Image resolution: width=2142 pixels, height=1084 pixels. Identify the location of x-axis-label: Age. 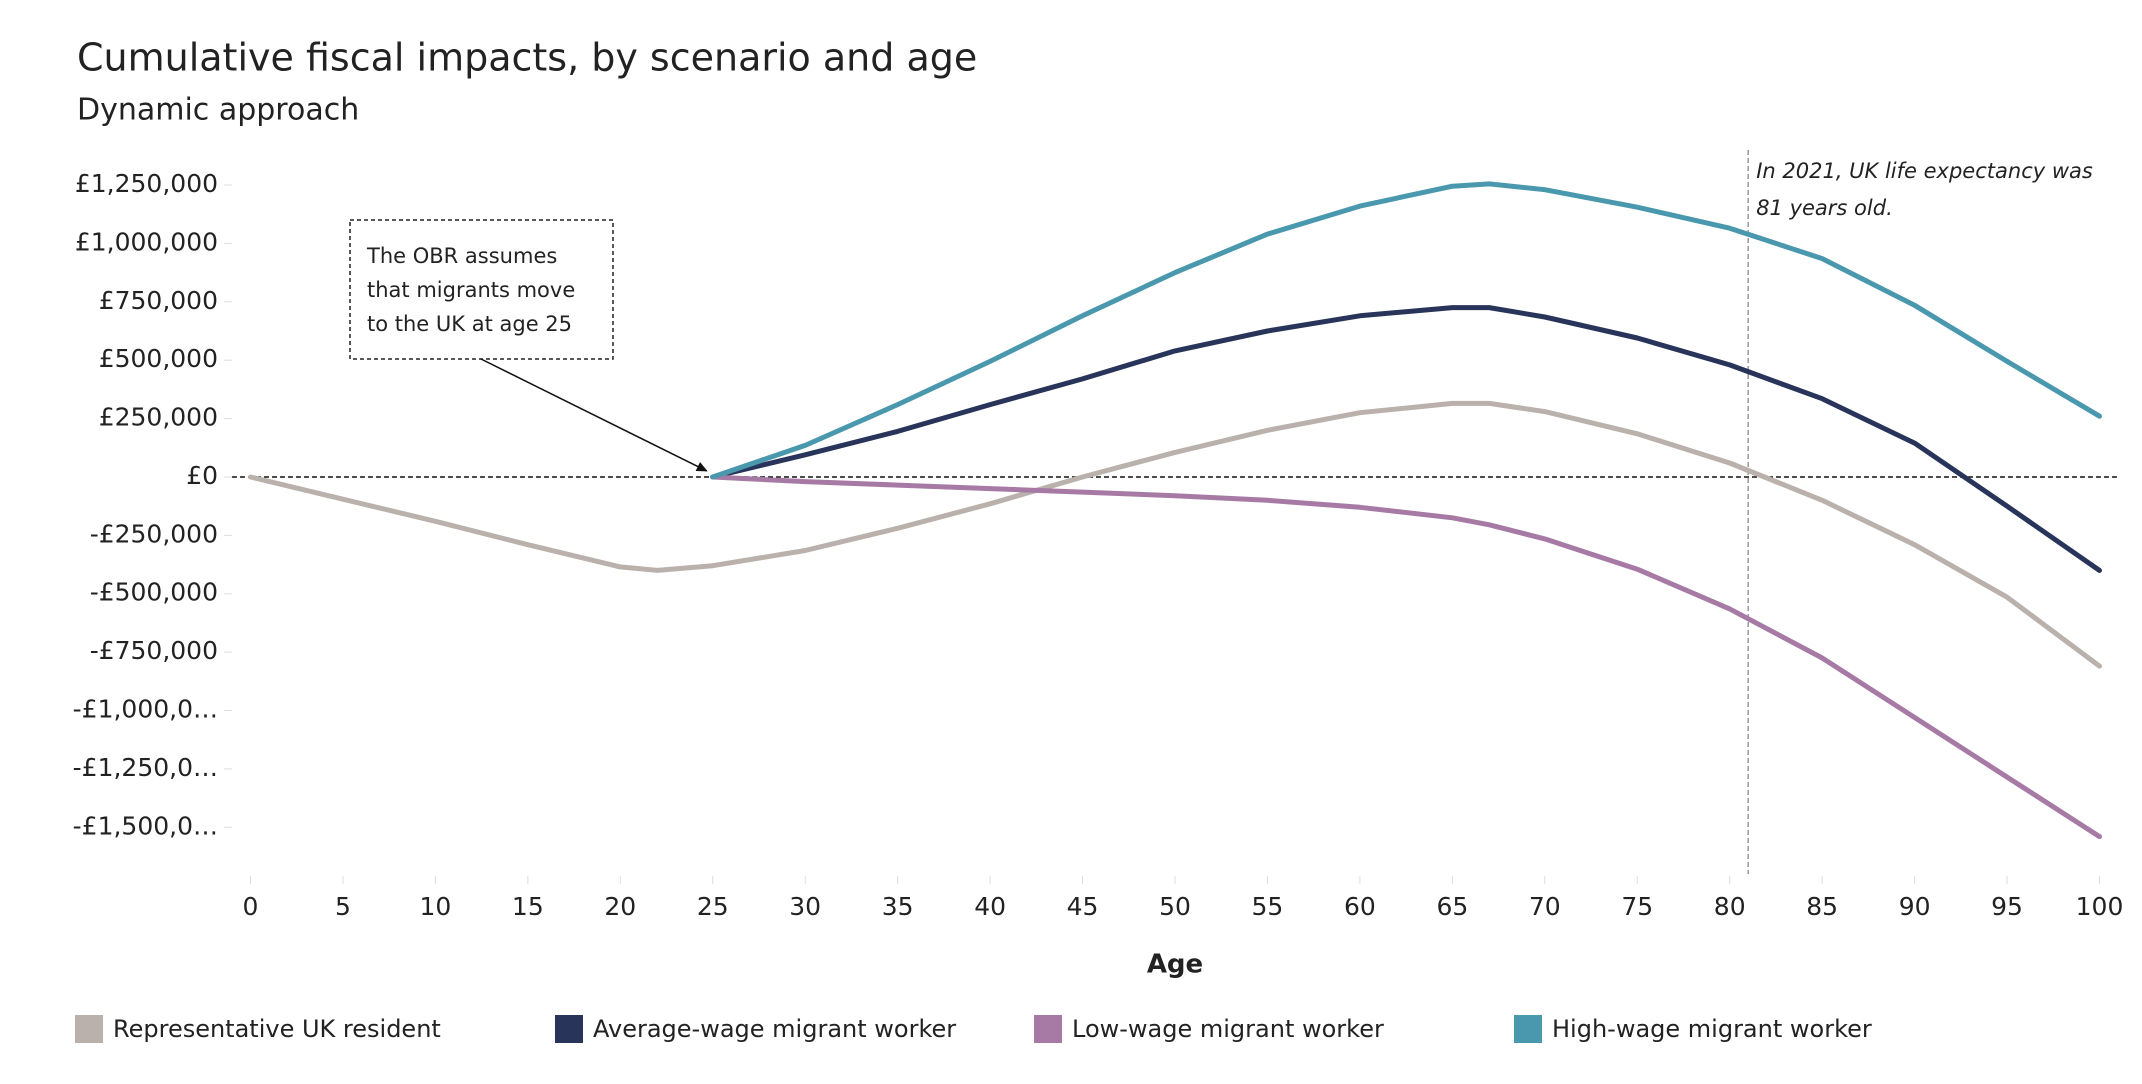
(1175, 965).